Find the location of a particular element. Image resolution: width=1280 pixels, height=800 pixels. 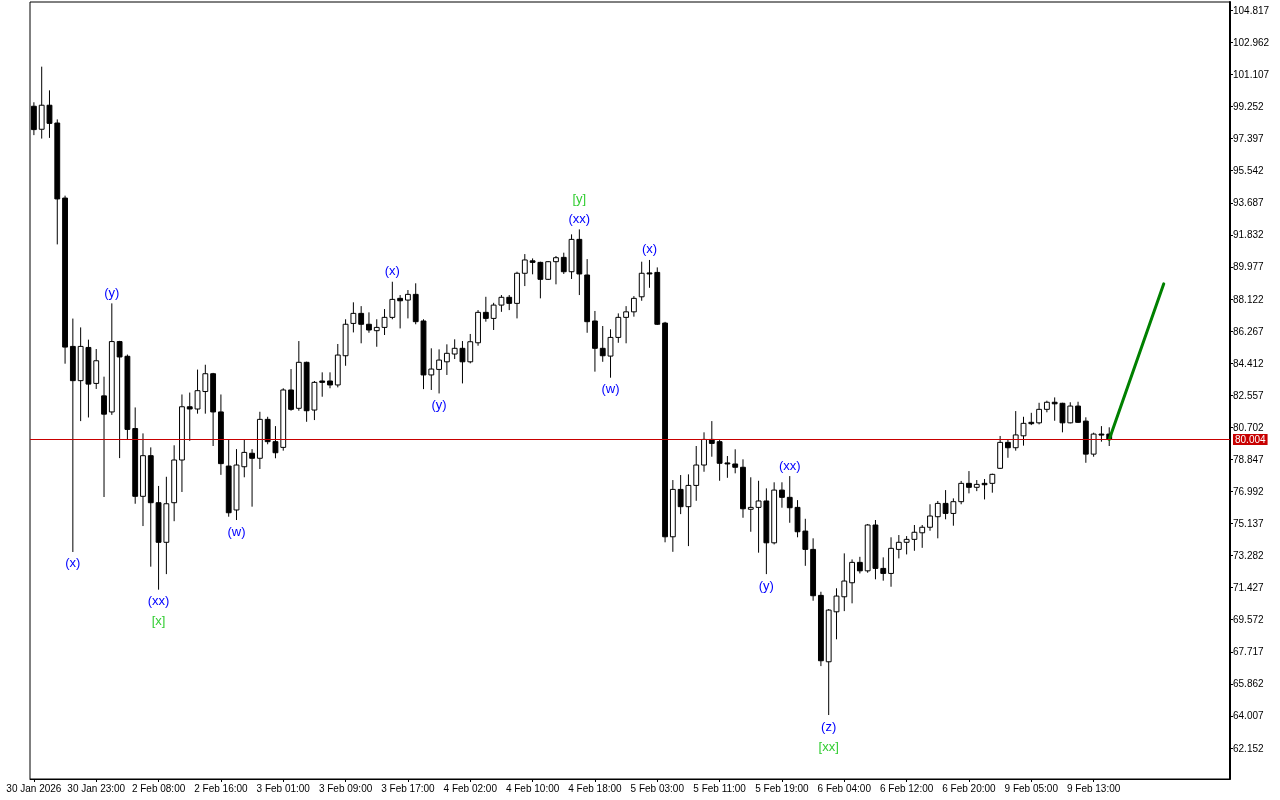

y-tick-label: 80.702 is located at coordinates (1249, 427).